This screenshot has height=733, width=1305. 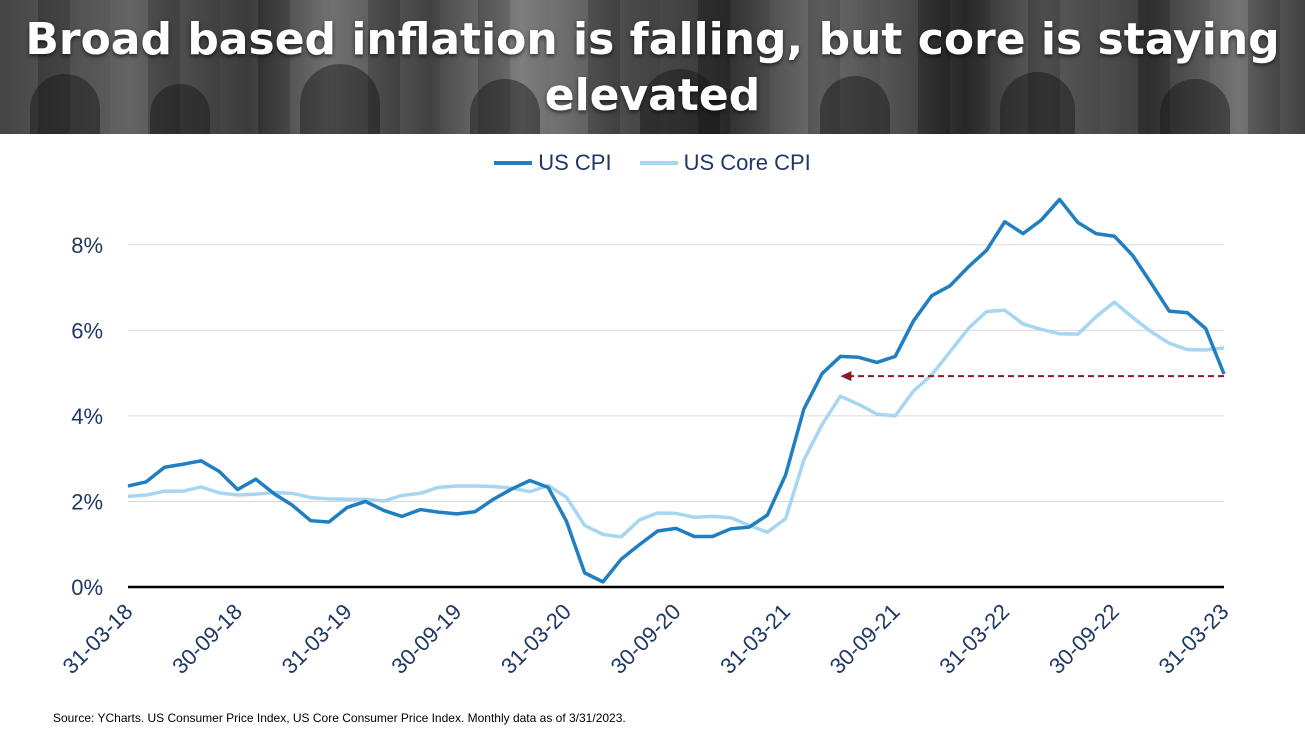 I want to click on x-tick-label: 30-09-21, so click(x=865, y=639).